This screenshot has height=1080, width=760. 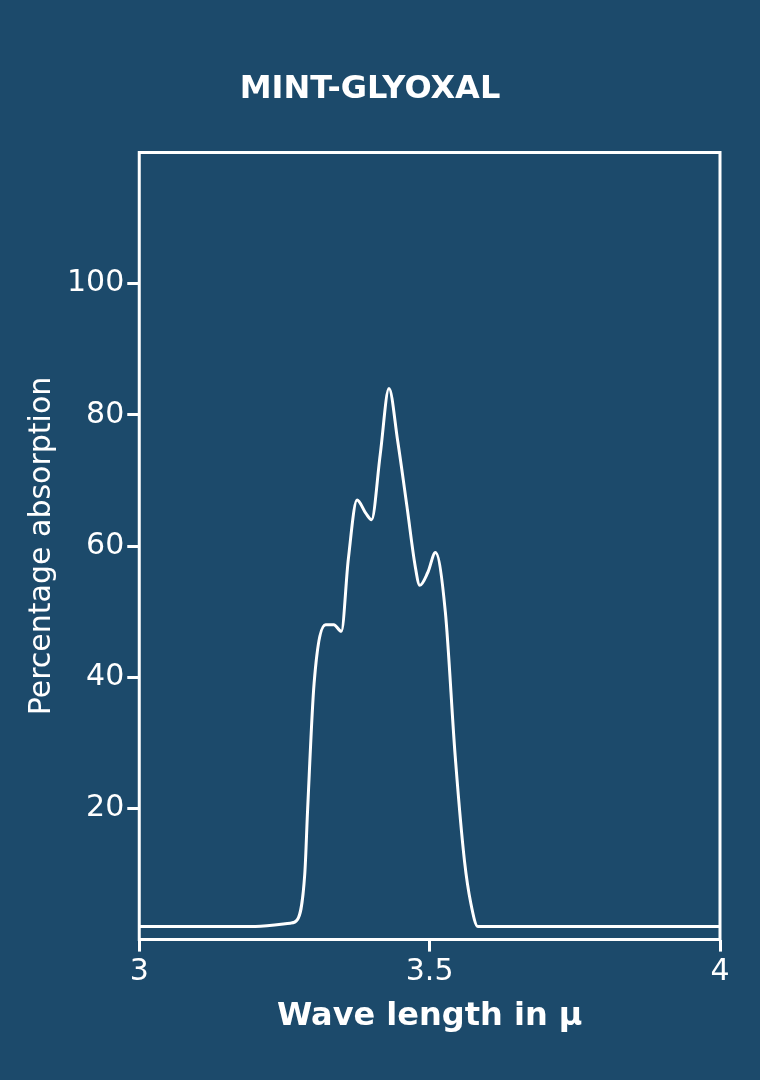 I want to click on x-tick-label: 4, so click(x=720, y=970).